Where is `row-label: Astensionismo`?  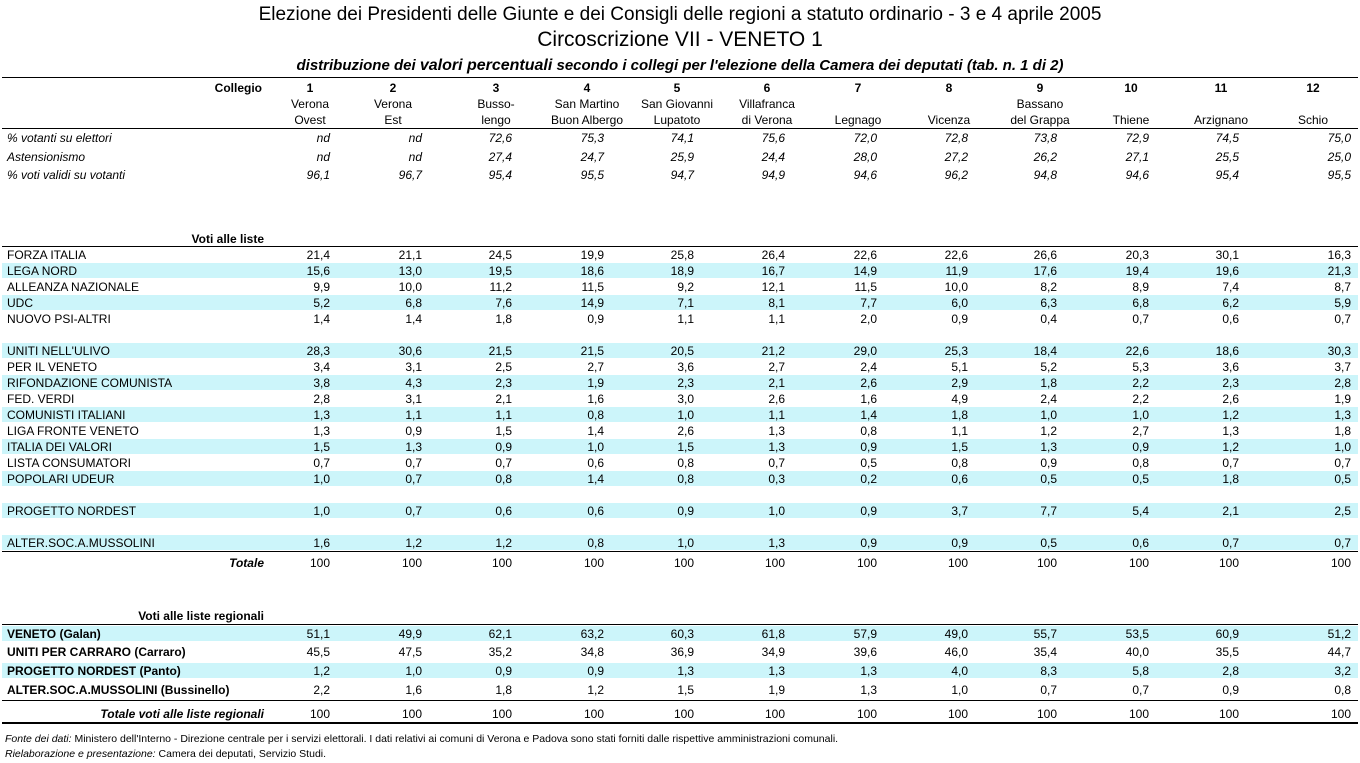
row-label: Astensionismo is located at coordinates (46, 157).